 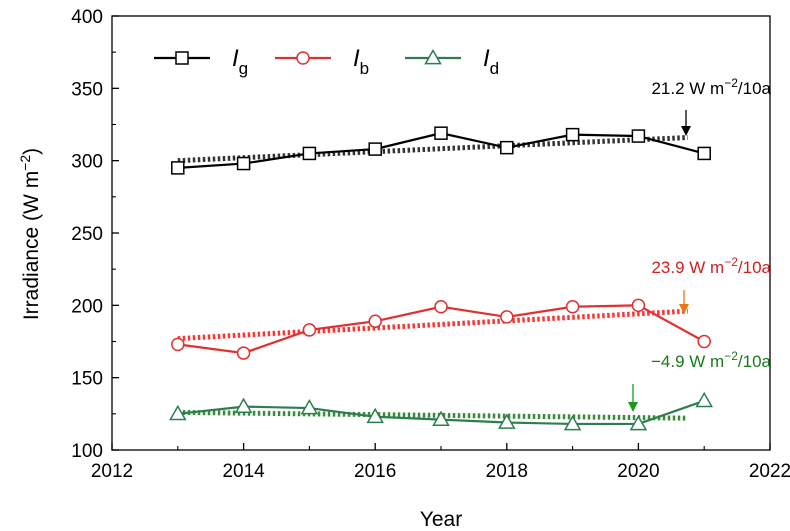 I want to click on y-tick-label-0: 100, so click(x=87, y=451).